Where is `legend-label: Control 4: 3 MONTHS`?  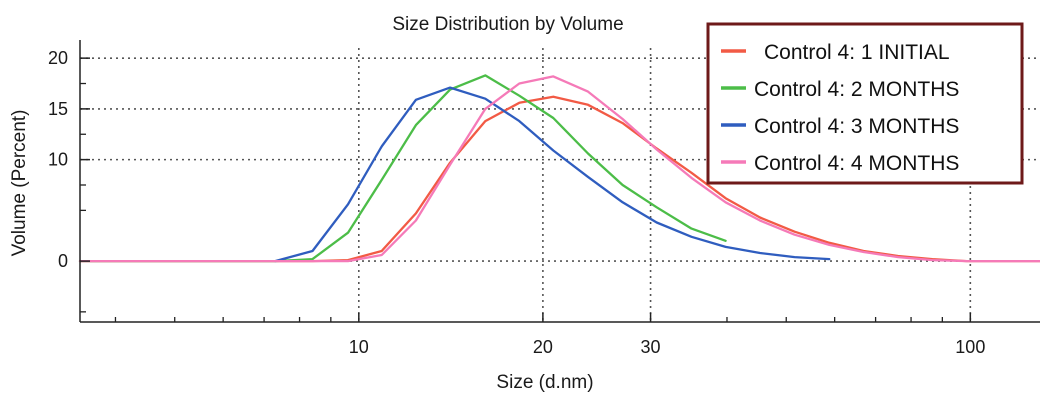
legend-label: Control 4: 3 MONTHS is located at coordinates (856, 126).